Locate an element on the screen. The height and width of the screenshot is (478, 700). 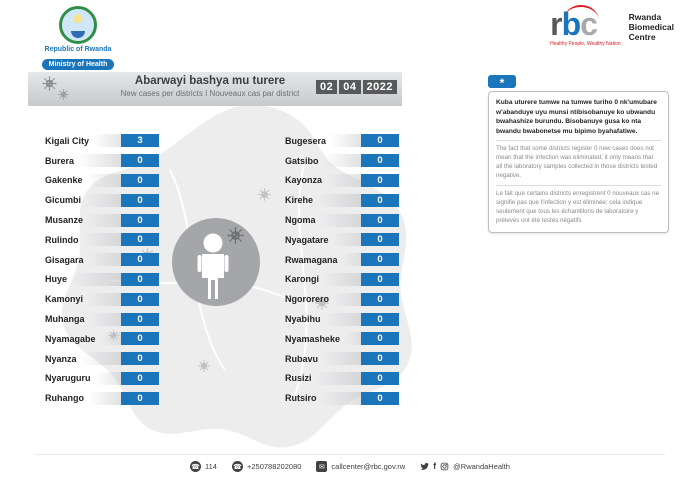
district-row: Bugesera 0 is located at coordinates (342, 141).